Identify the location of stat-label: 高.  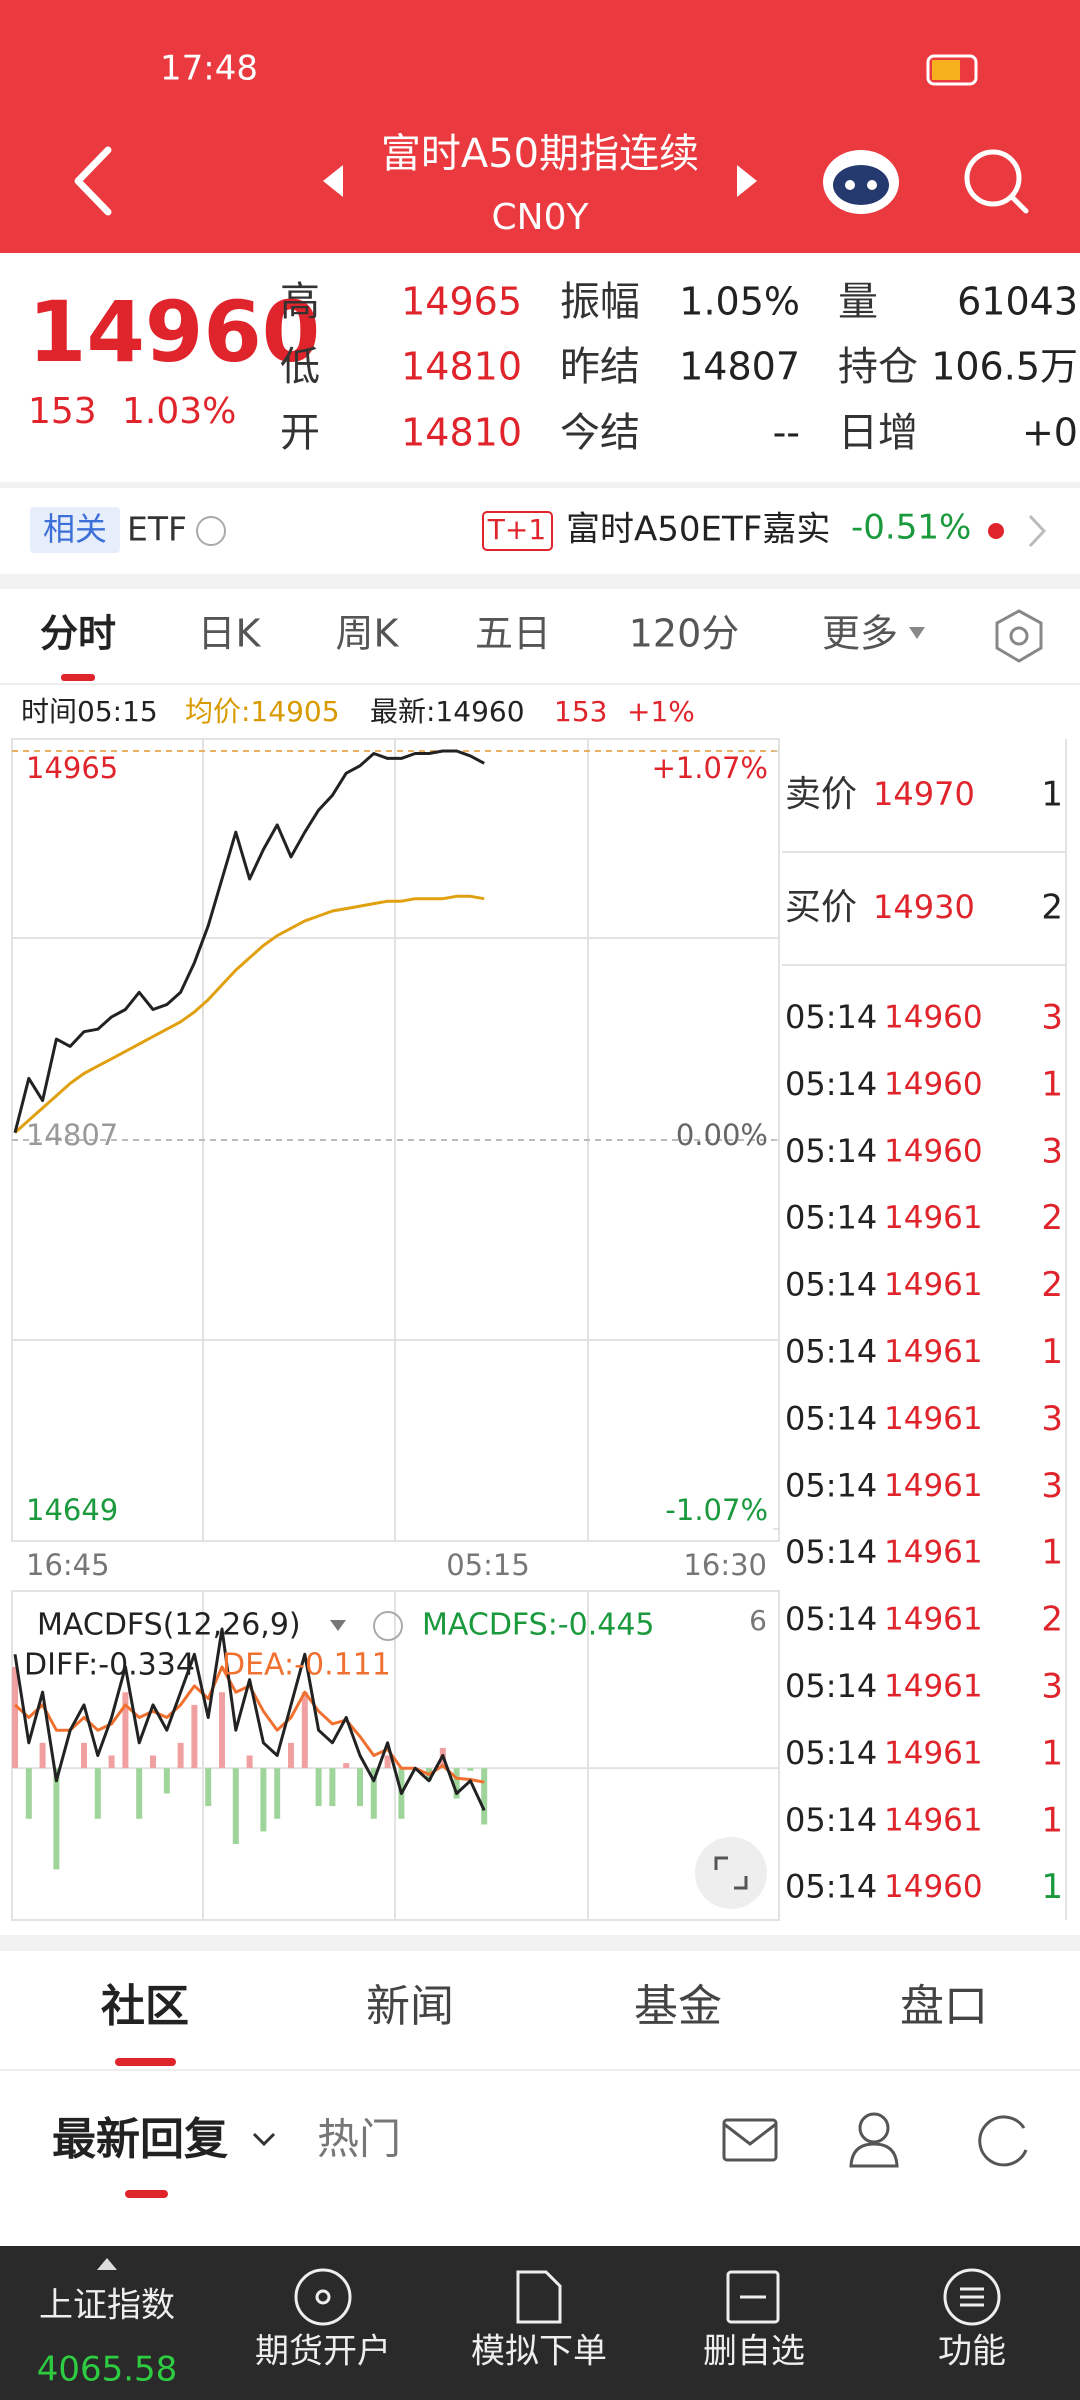
(300, 302).